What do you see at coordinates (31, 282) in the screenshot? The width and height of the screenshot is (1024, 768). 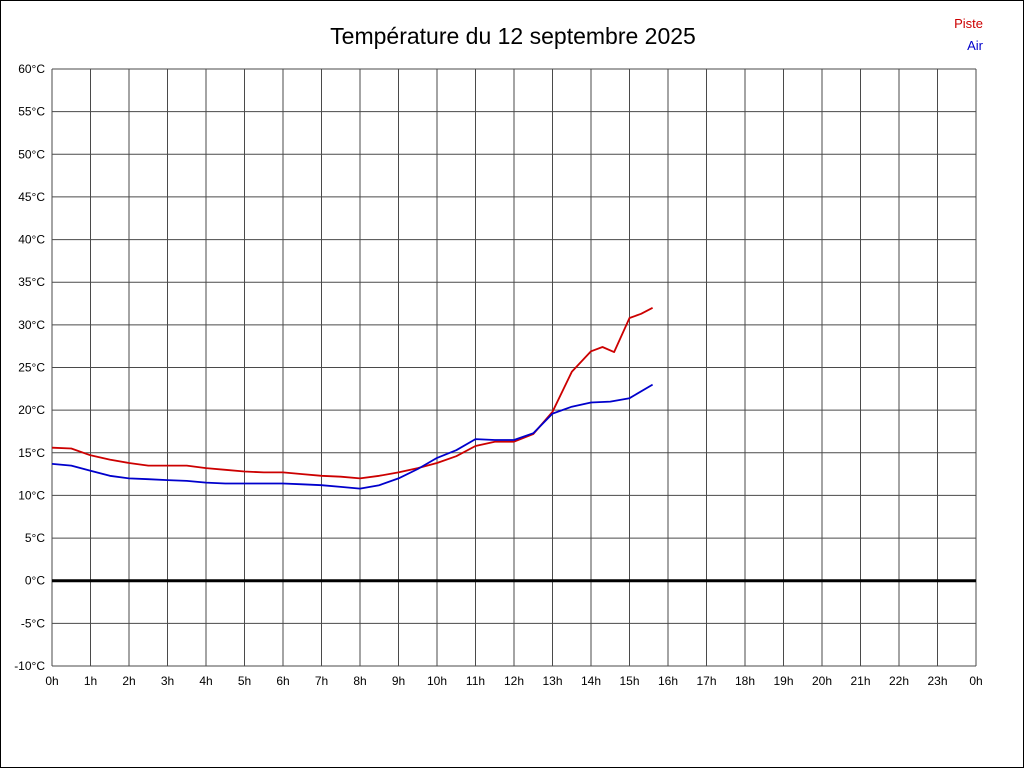 I see `y-tick-label: 35°C` at bounding box center [31, 282].